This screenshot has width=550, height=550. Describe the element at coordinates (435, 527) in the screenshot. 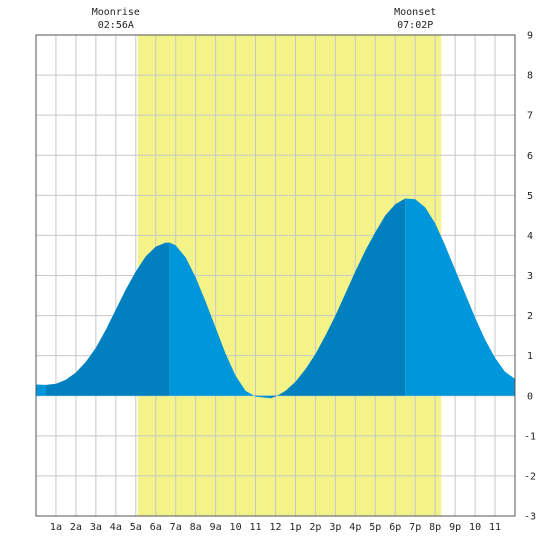

I see `x-tick-label: 8p` at that location.